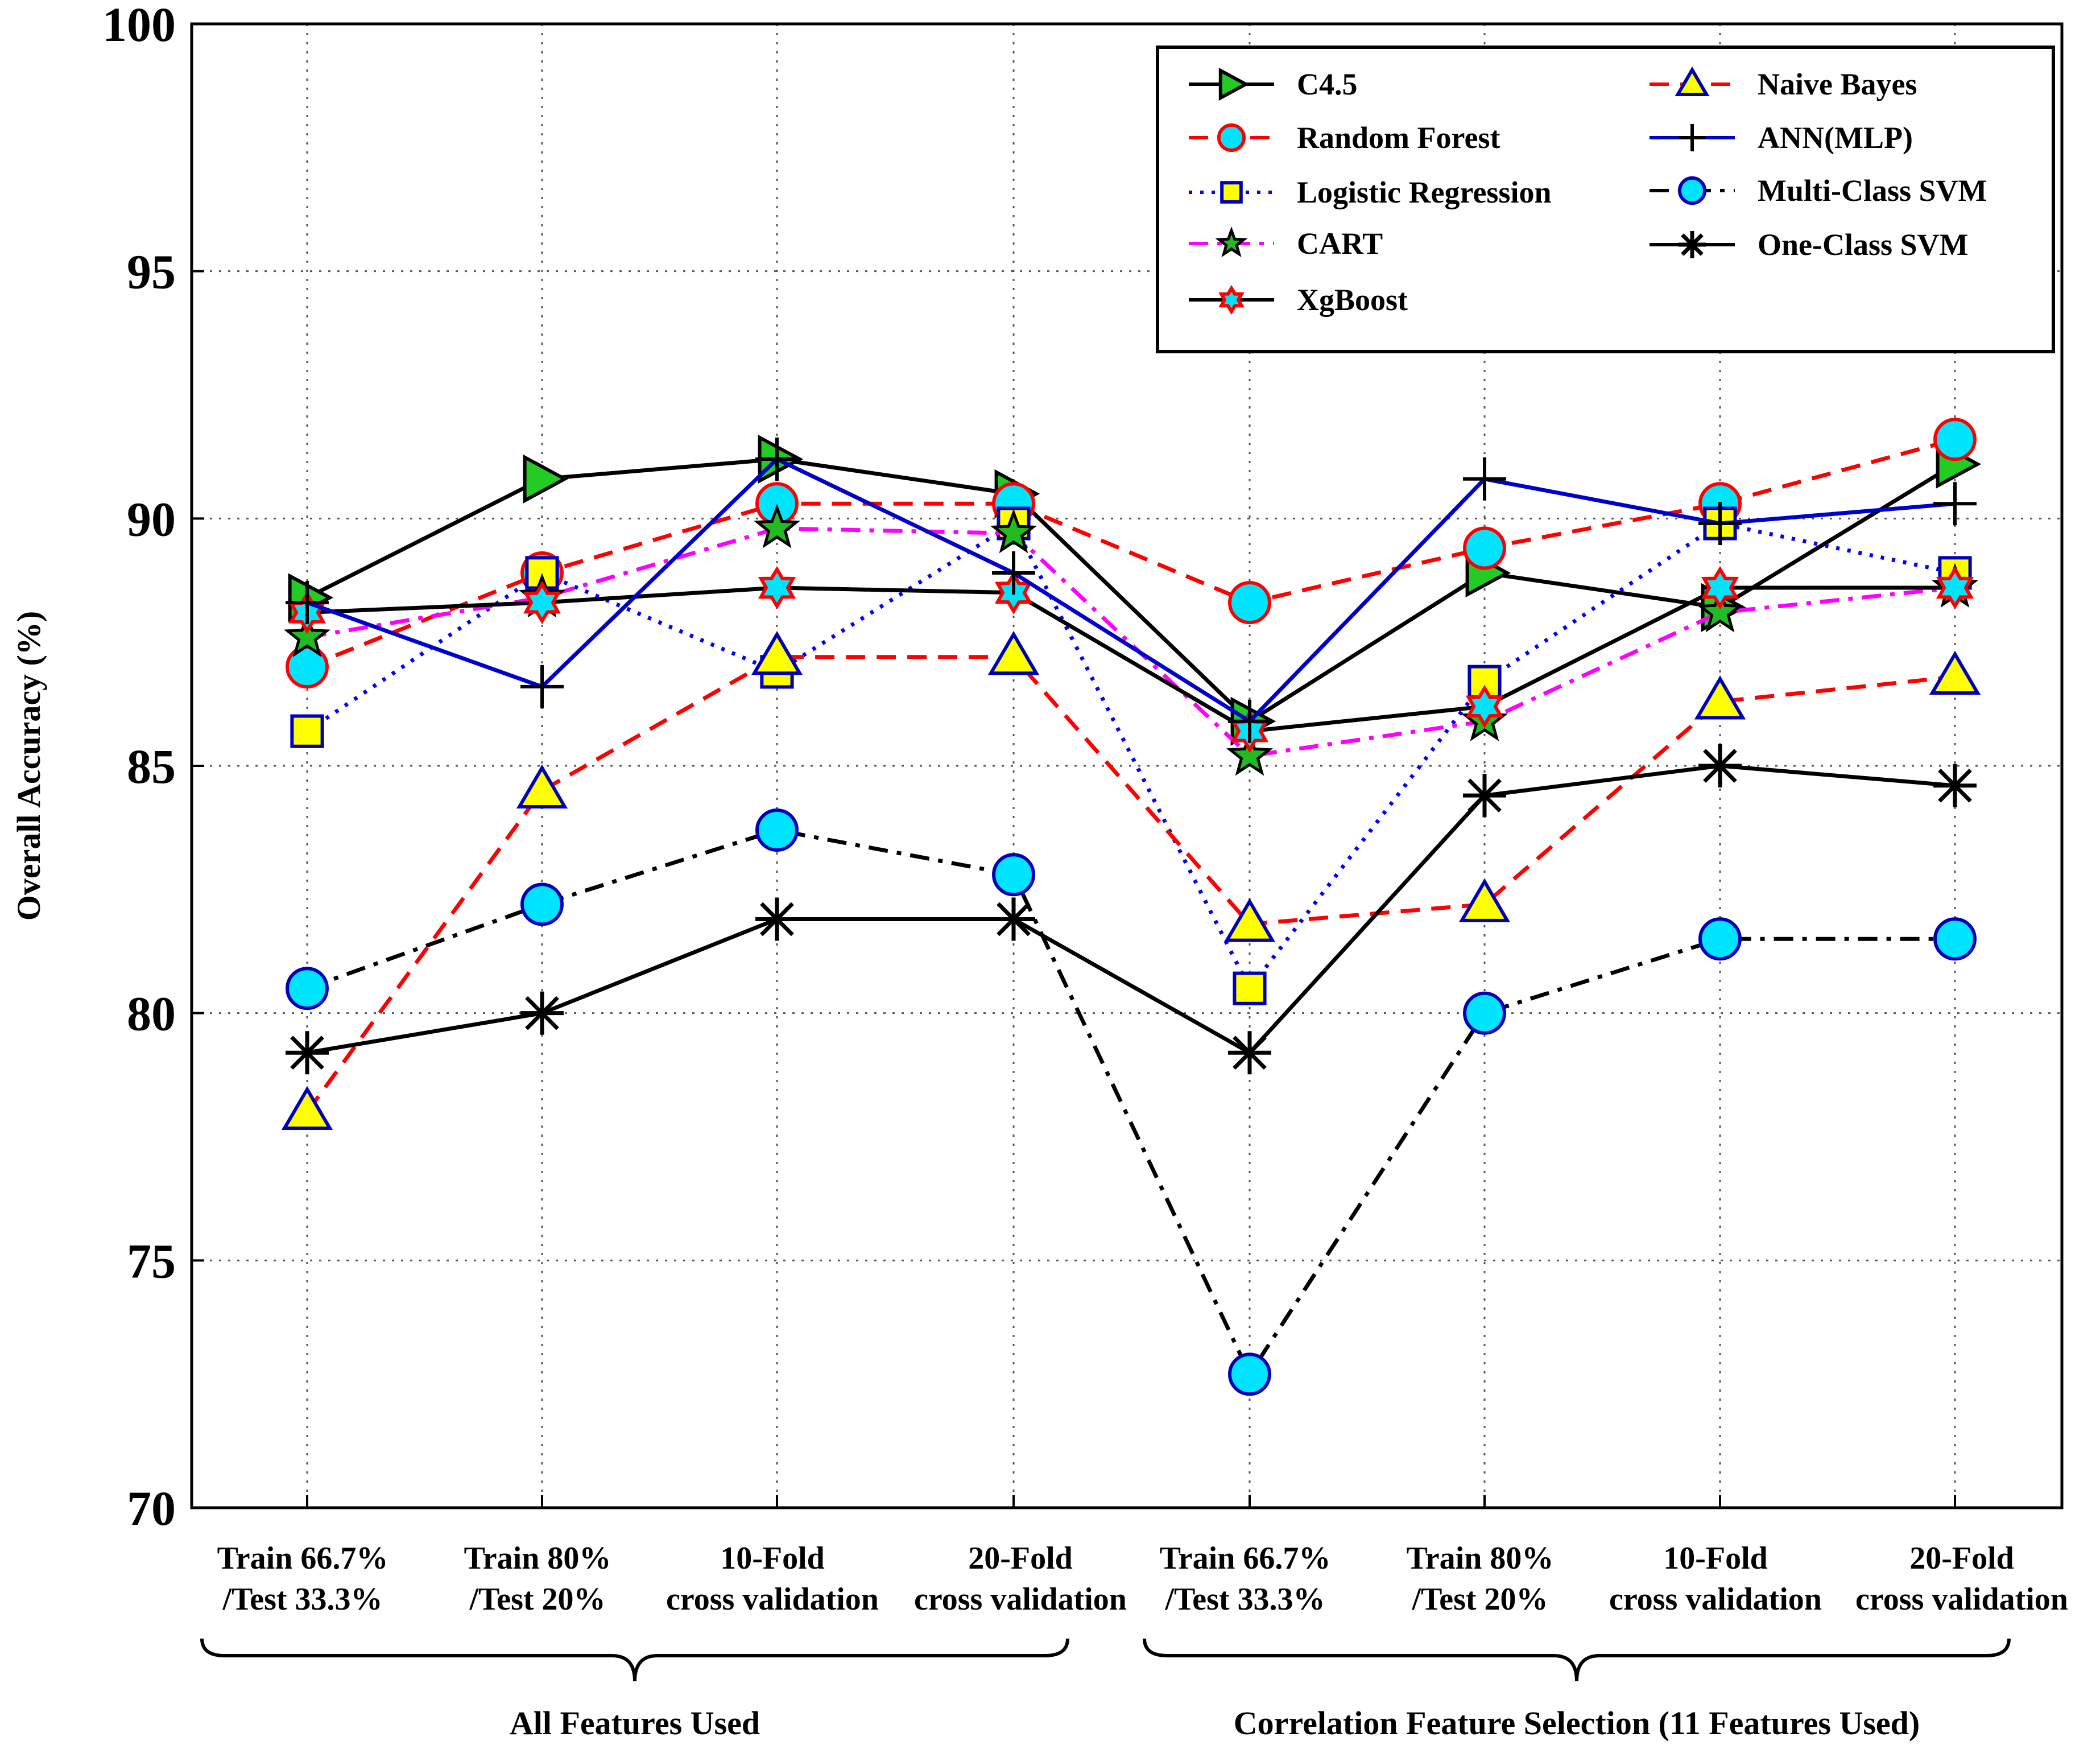 The width and height of the screenshot is (2100, 1745). I want to click on legend-item: C4.5, so click(1273, 84).